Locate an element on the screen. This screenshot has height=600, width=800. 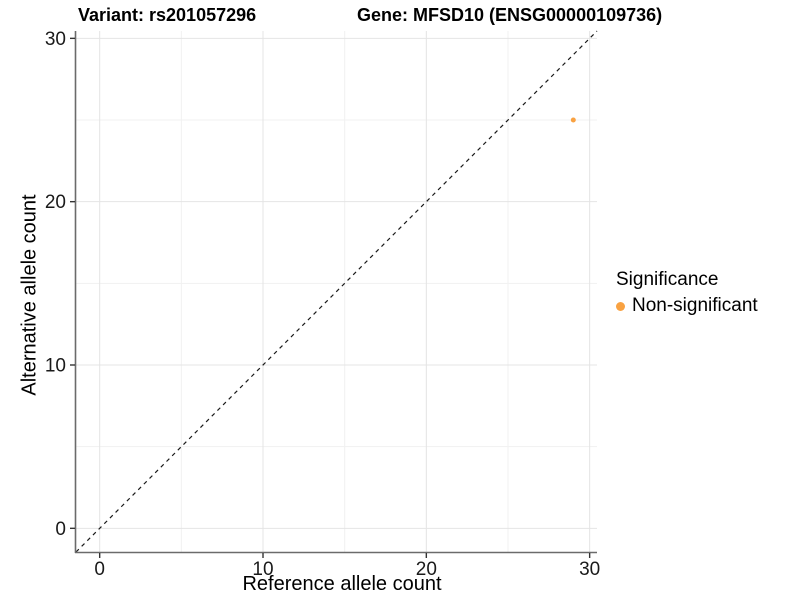
variant-title: Variant: rs201057296 is located at coordinates (167, 15).